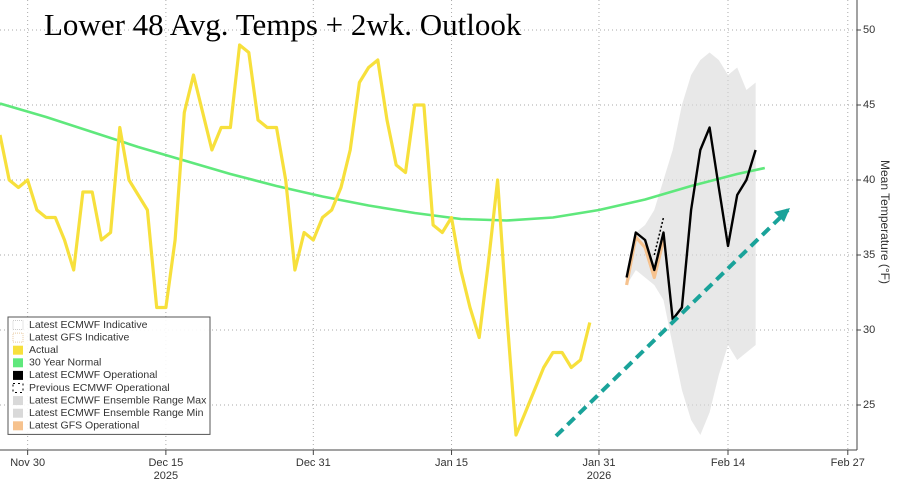  Describe the element at coordinates (869, 30) in the screenshot. I see `y-tick-label: 50` at that location.